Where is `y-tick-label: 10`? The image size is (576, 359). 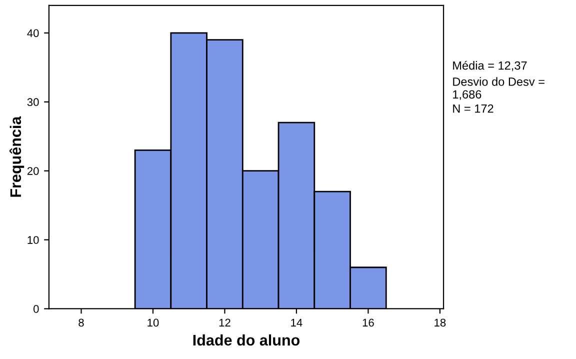 y-tick-label: 10 is located at coordinates (33, 240).